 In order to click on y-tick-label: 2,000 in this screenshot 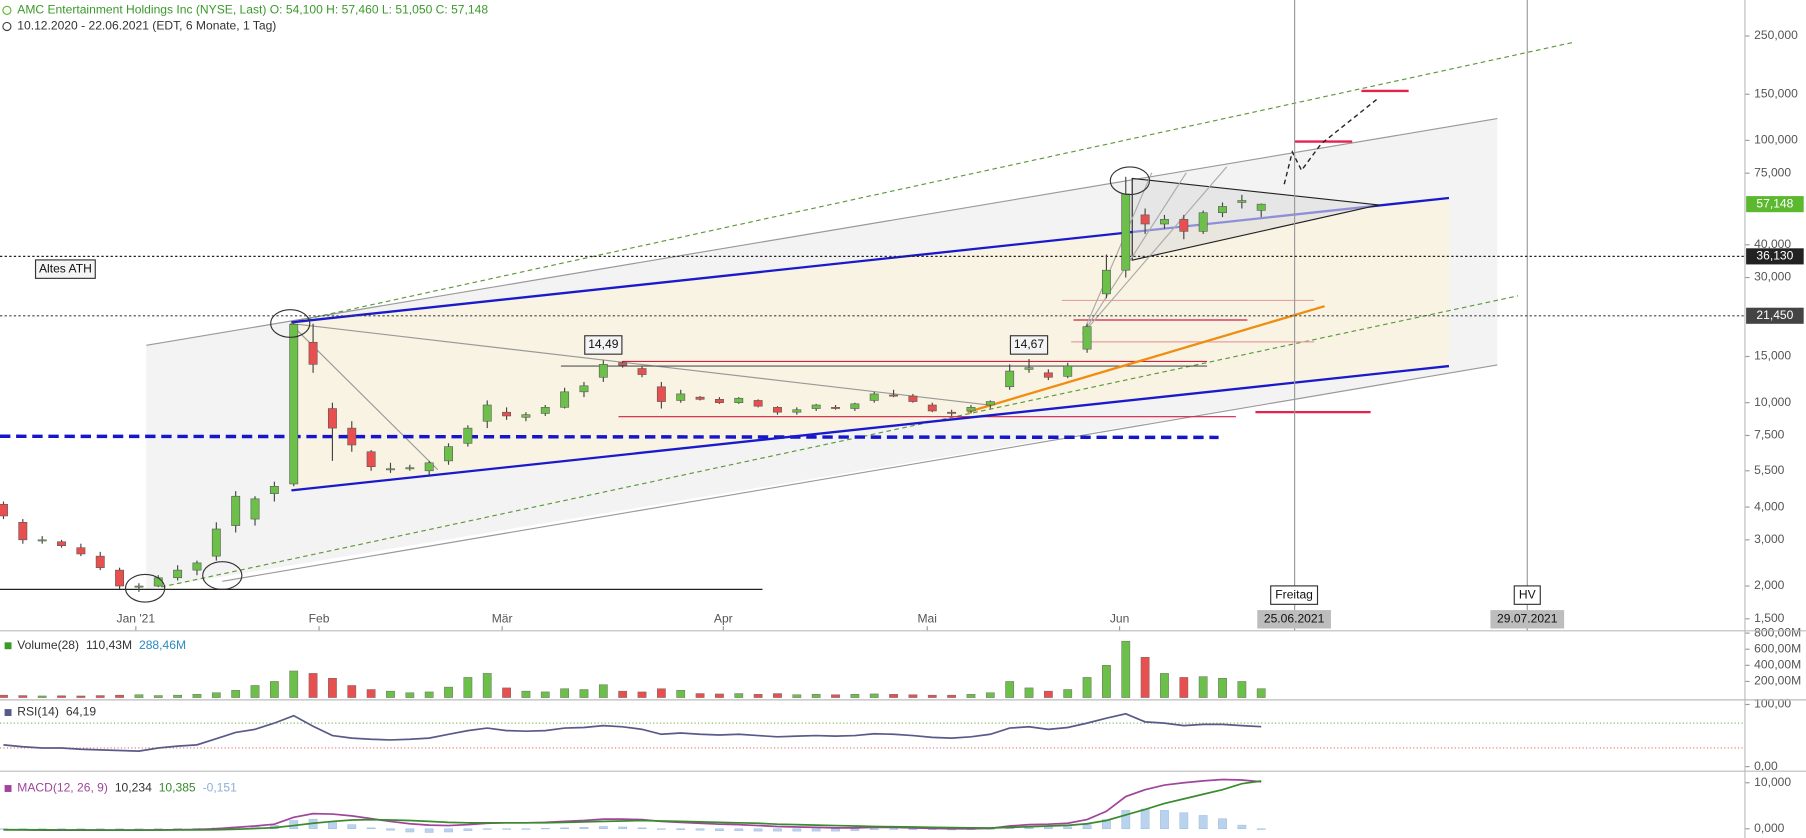, I will do `click(1769, 585)`.